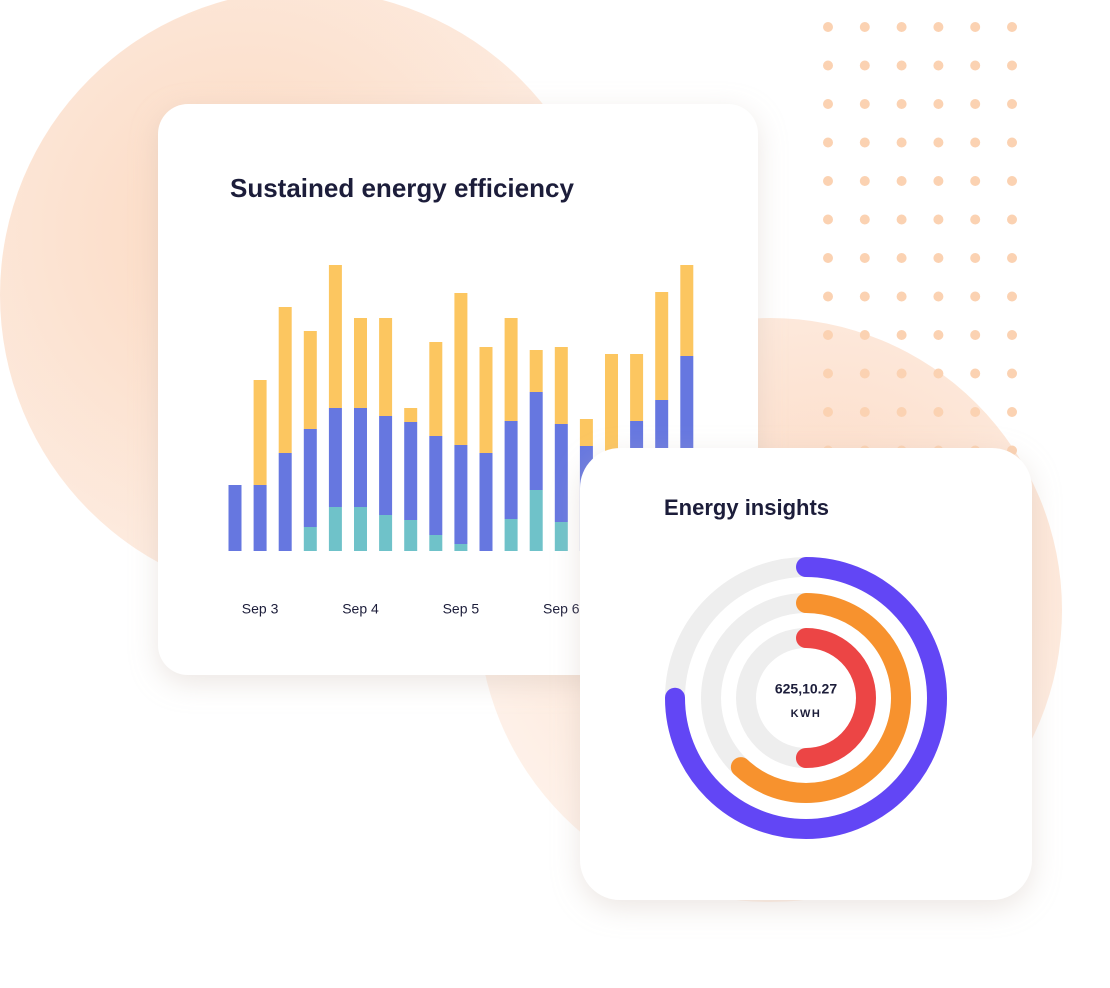 The image size is (1110, 988). I want to click on chart-title: Sustained energy efficiency, so click(402, 188).